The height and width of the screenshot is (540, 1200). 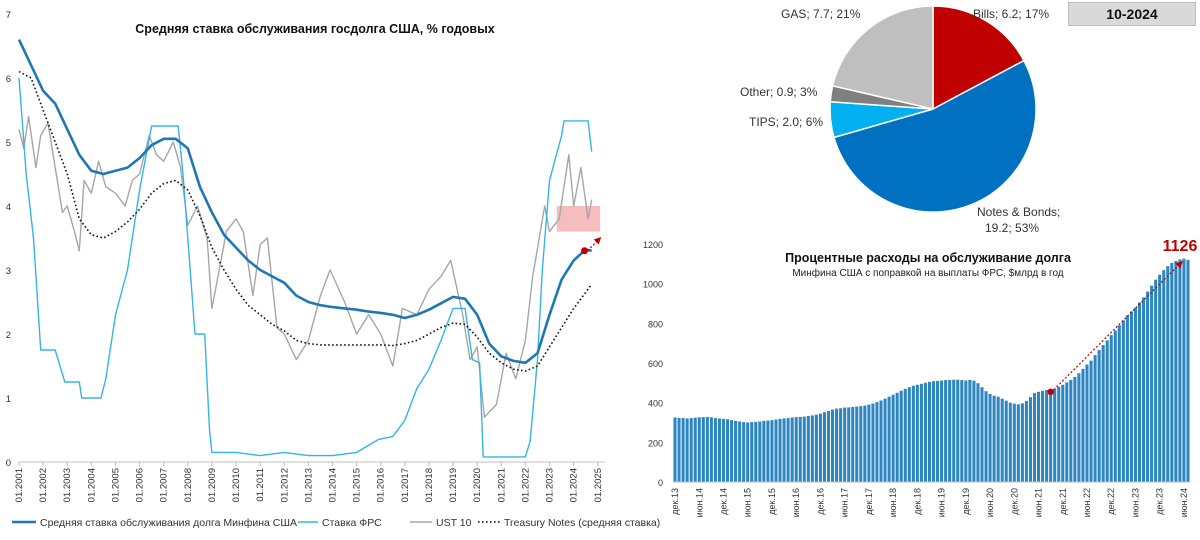 What do you see at coordinates (1050, 391) in the screenshot?
I see `trend-point` at bounding box center [1050, 391].